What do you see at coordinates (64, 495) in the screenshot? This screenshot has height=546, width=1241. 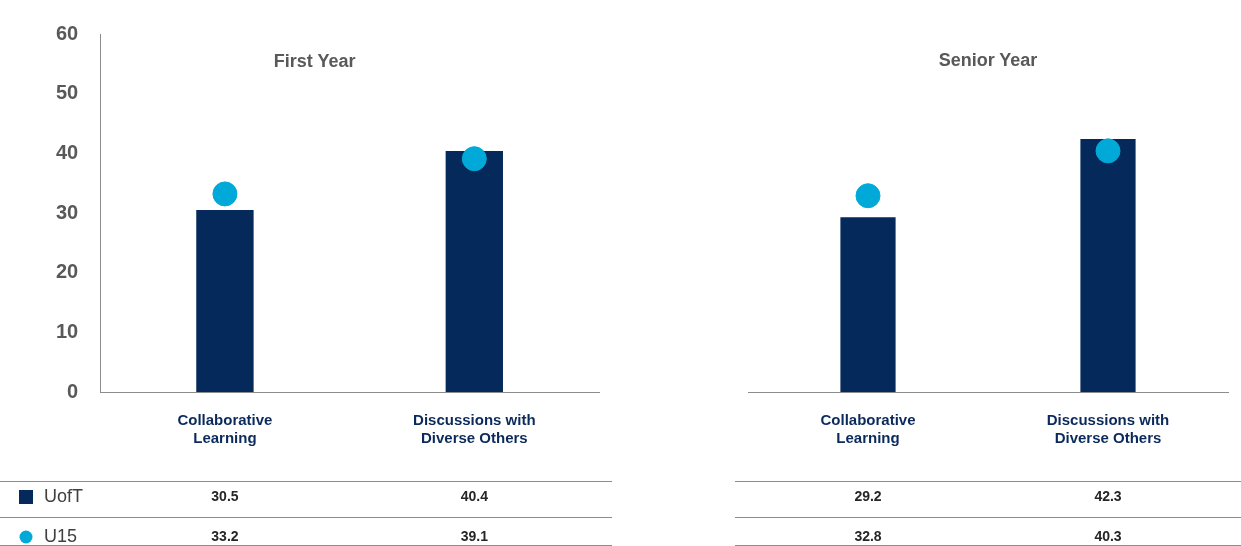 I see `legend-label: UofT` at bounding box center [64, 495].